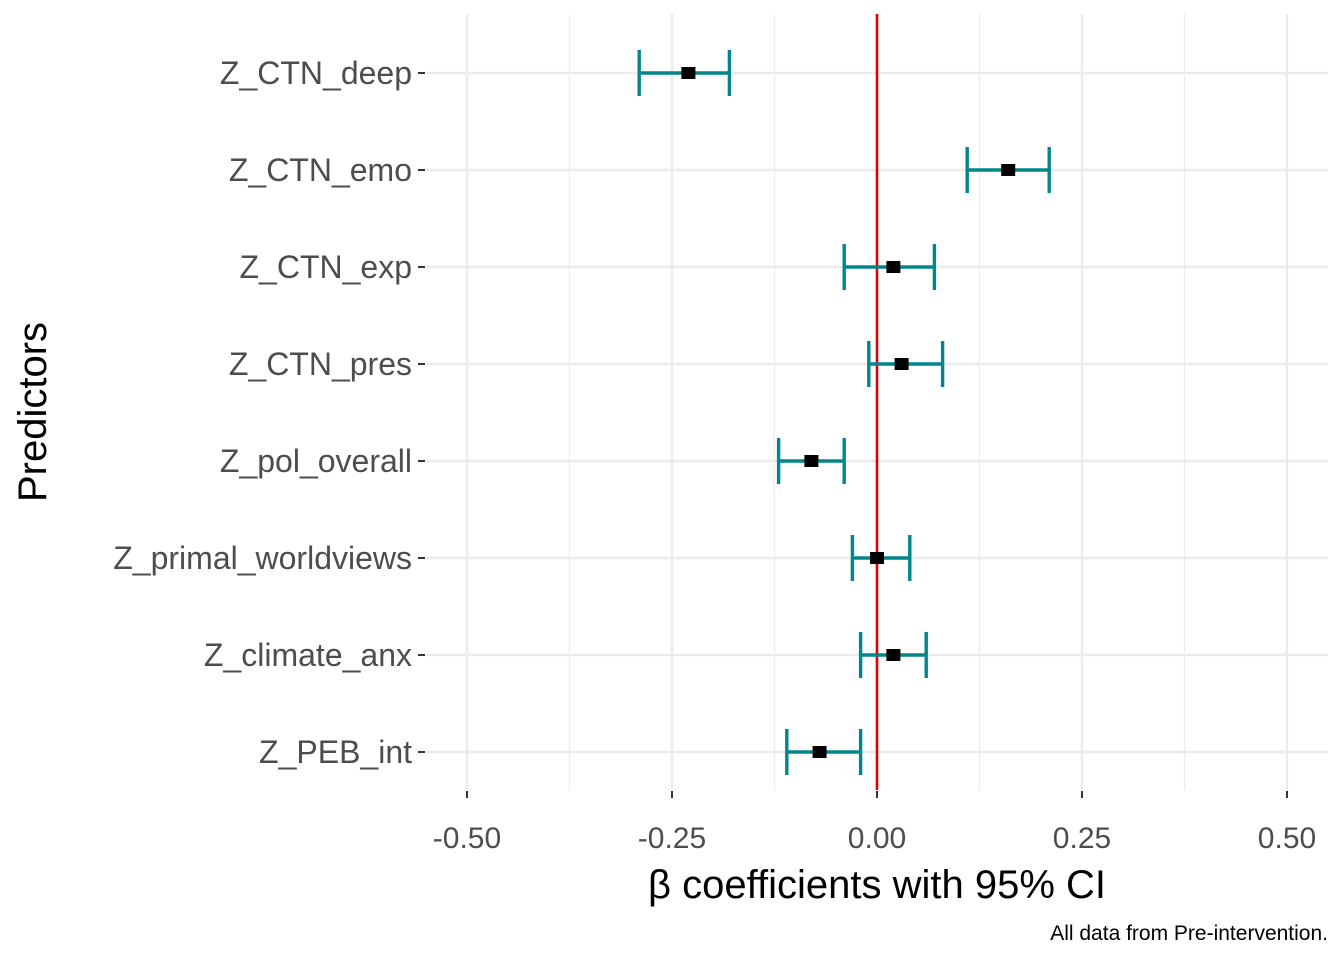 The width and height of the screenshot is (1344, 960). Describe the element at coordinates (877, 838) in the screenshot. I see `x-tick-label: 0.00` at that location.